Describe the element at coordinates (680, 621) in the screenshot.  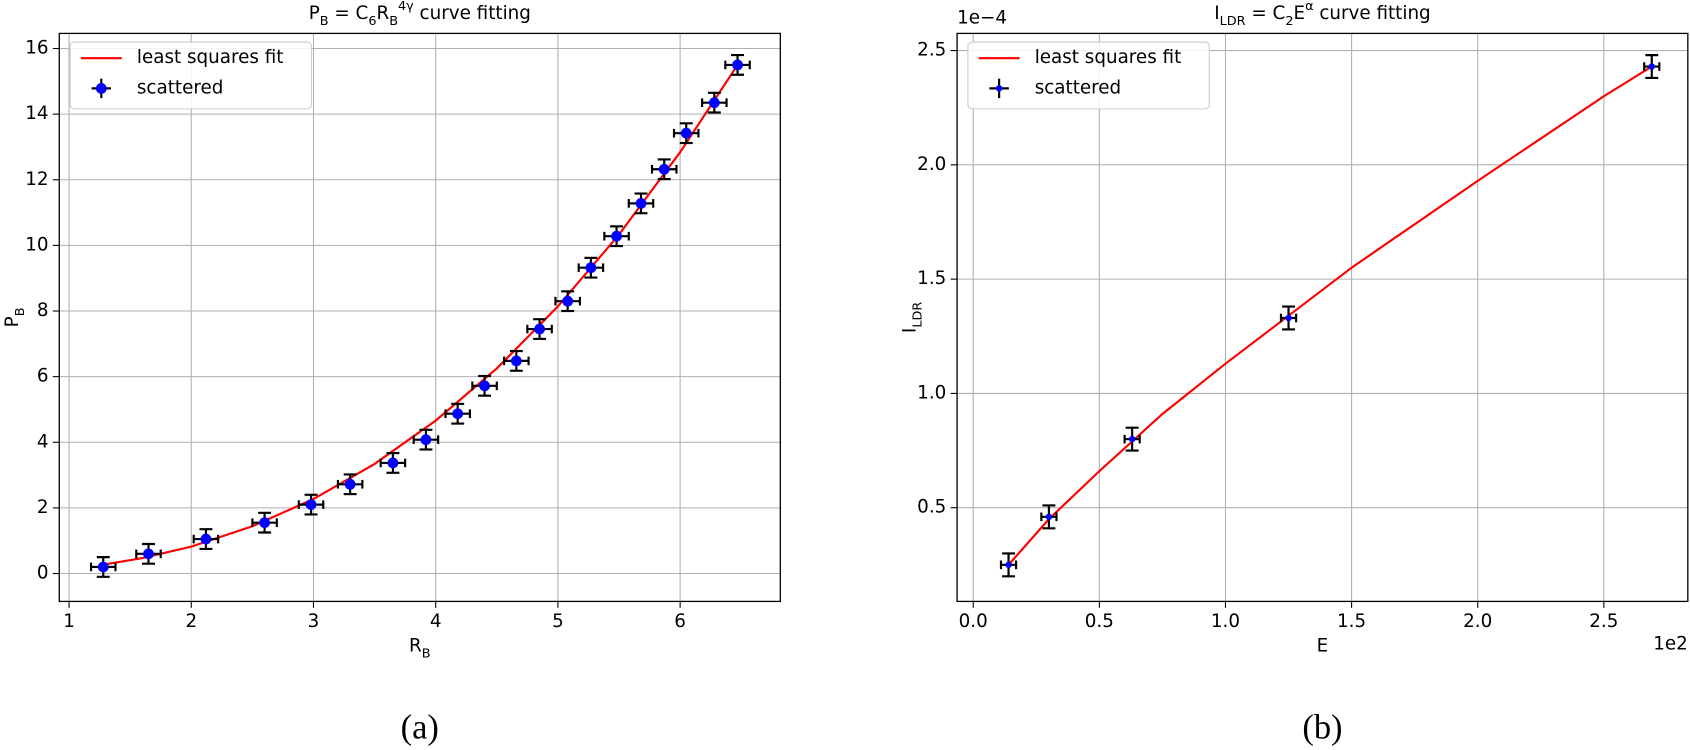
I see `x-tick-label: 6` at that location.